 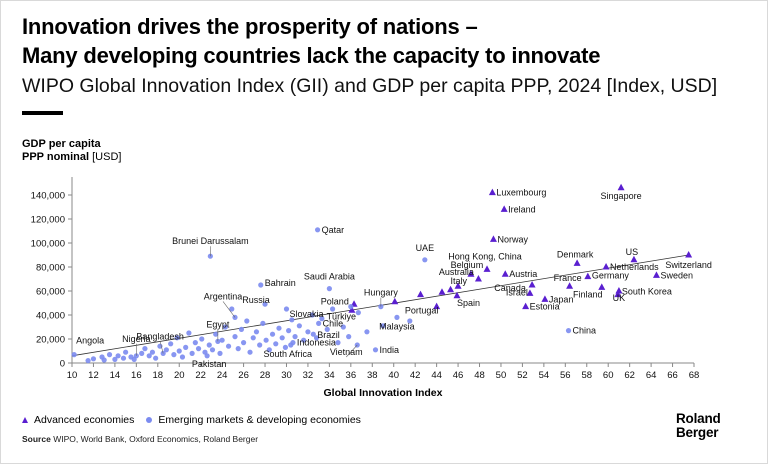 What do you see at coordinates (149, 420) in the screenshot?
I see `circle-marker-icon` at bounding box center [149, 420].